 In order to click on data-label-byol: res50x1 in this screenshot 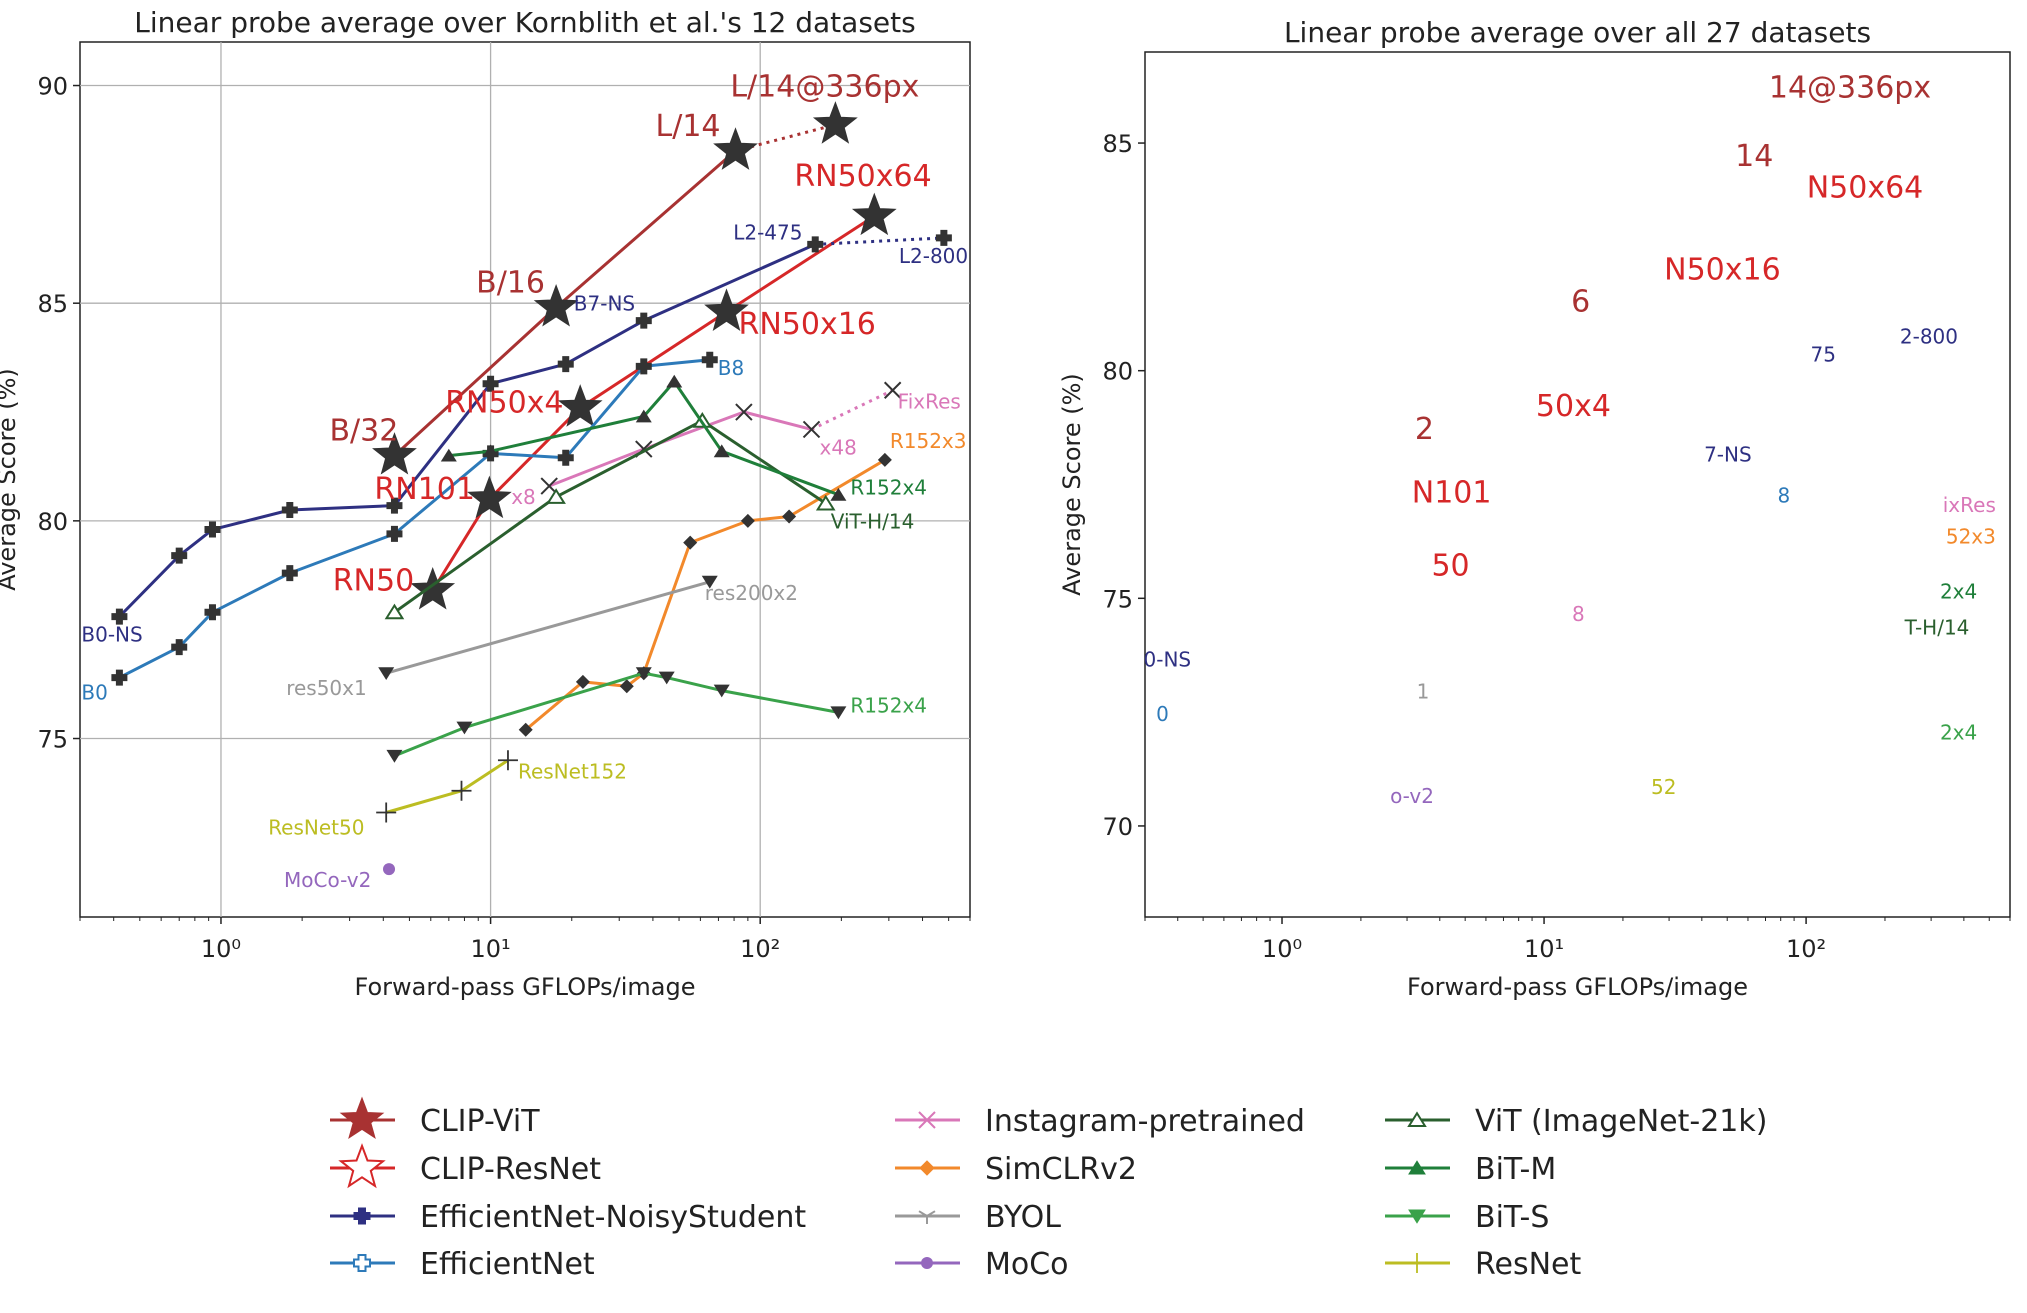, I will do `click(326, 688)`.